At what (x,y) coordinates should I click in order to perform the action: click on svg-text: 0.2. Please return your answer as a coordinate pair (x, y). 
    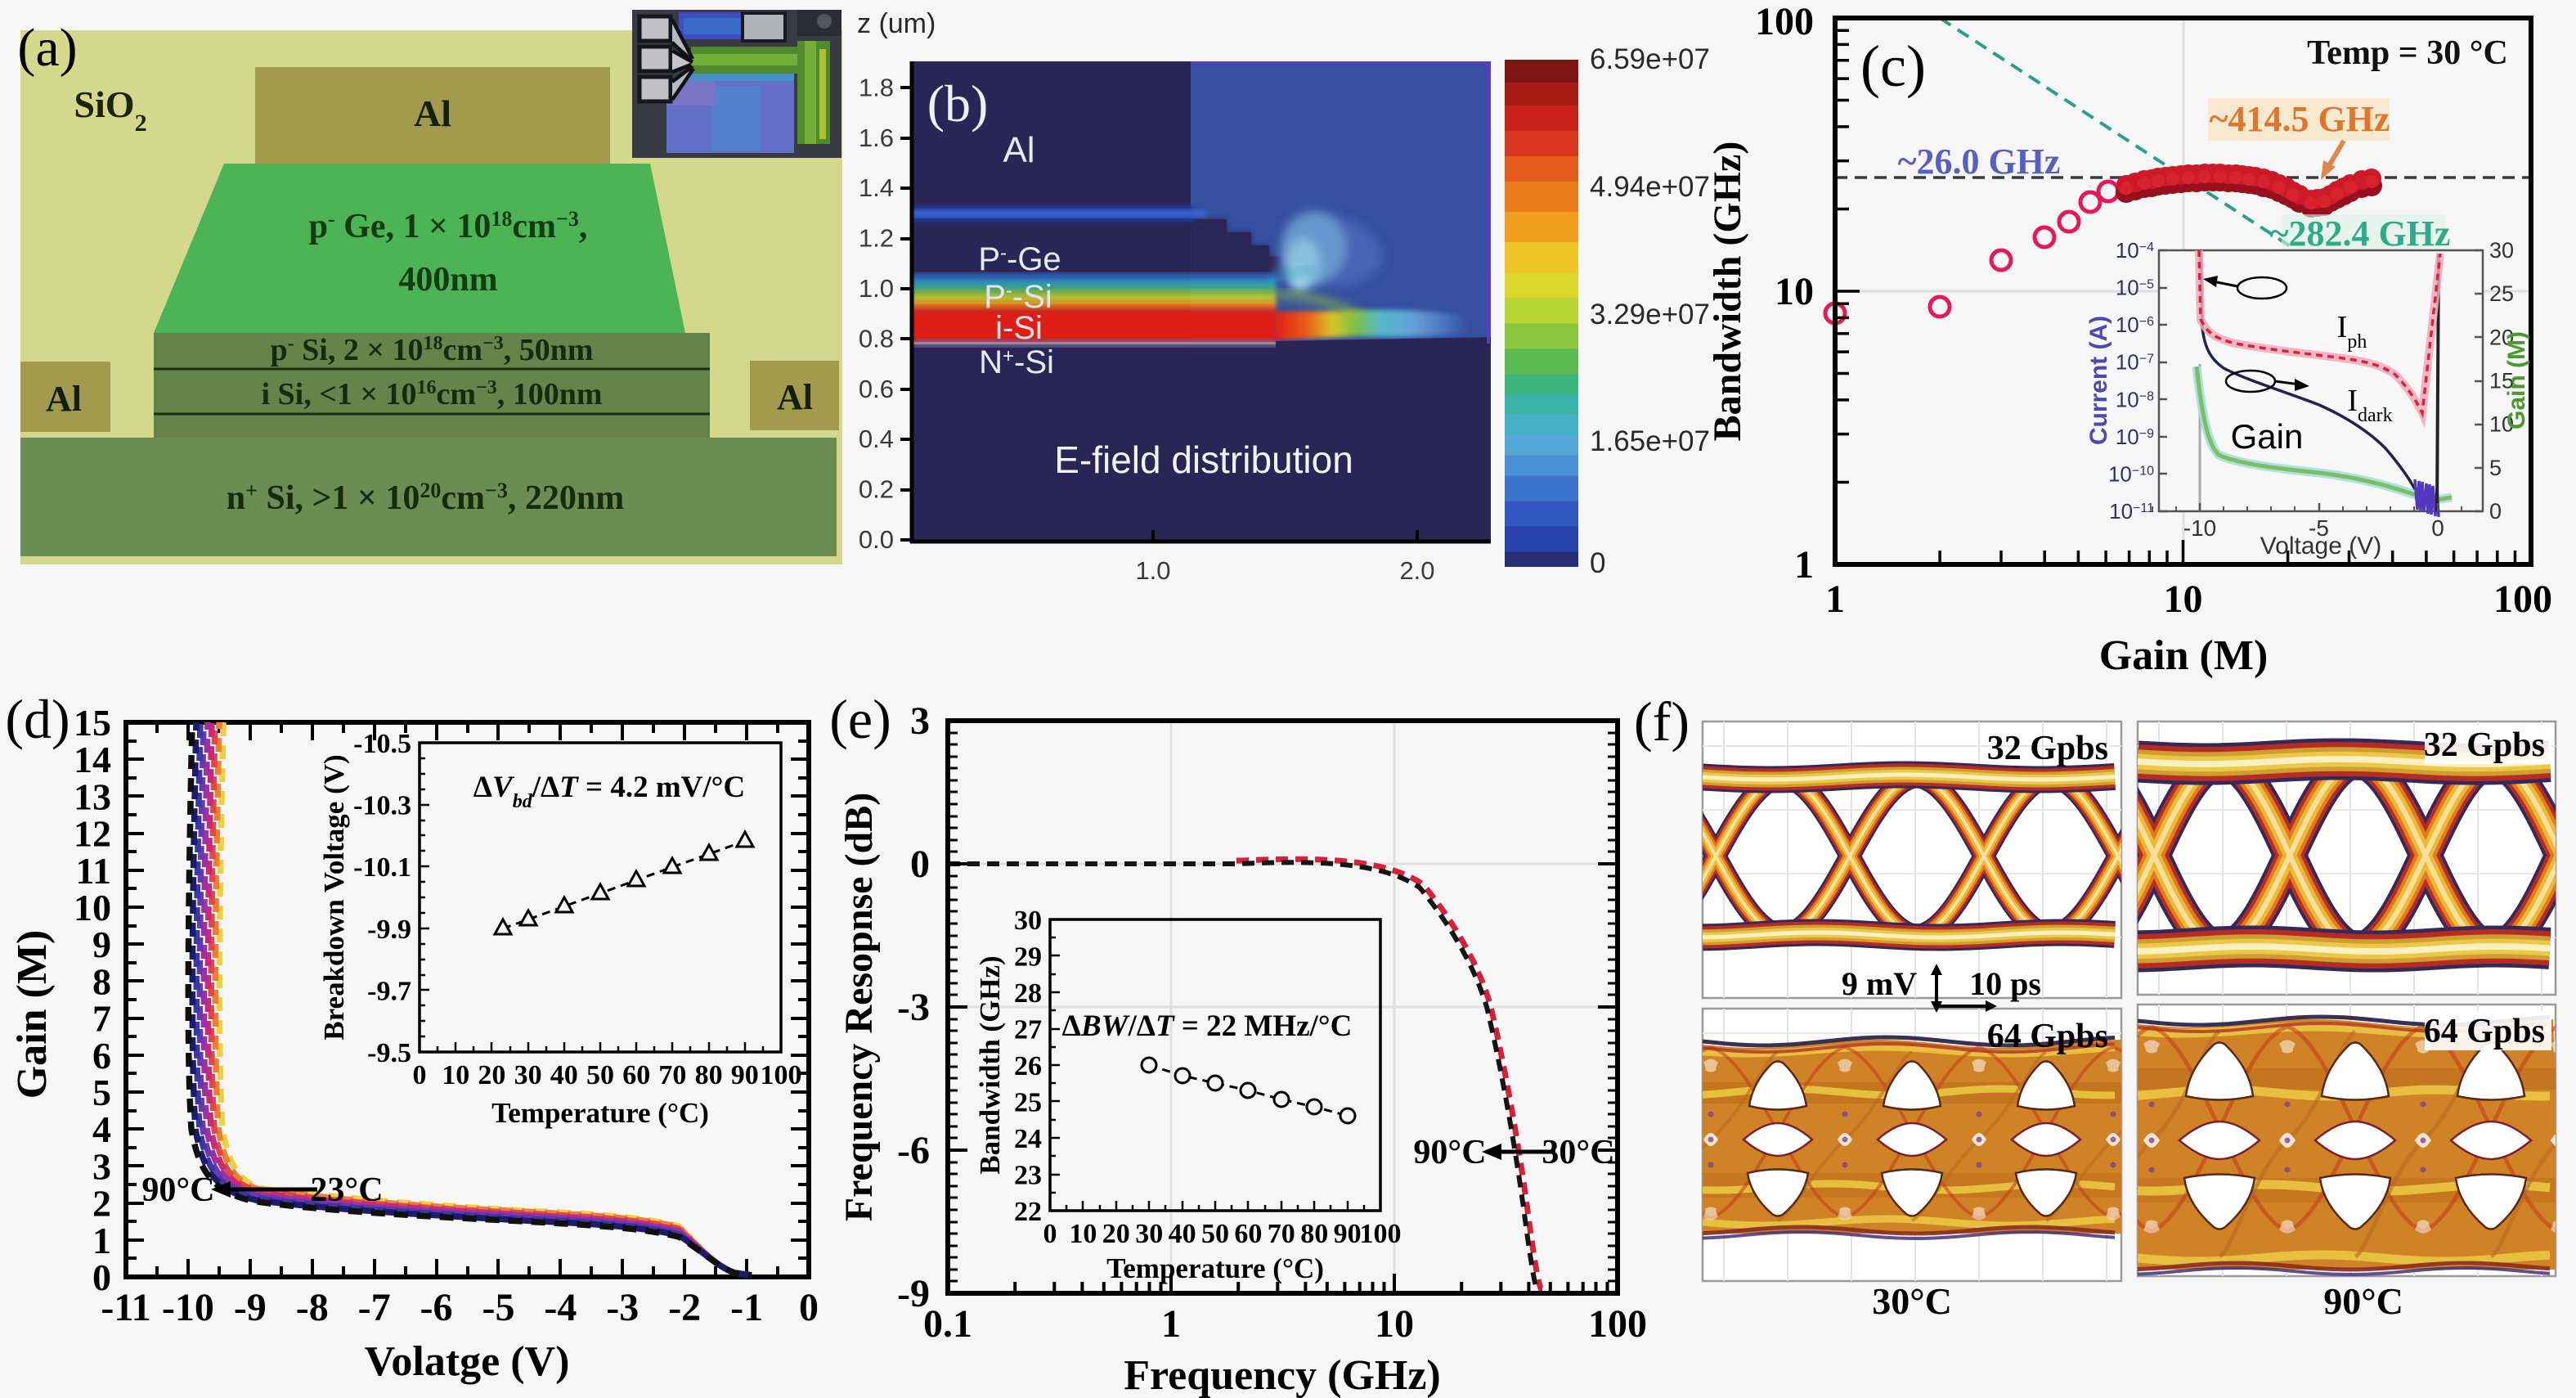
    Looking at the image, I should click on (876, 490).